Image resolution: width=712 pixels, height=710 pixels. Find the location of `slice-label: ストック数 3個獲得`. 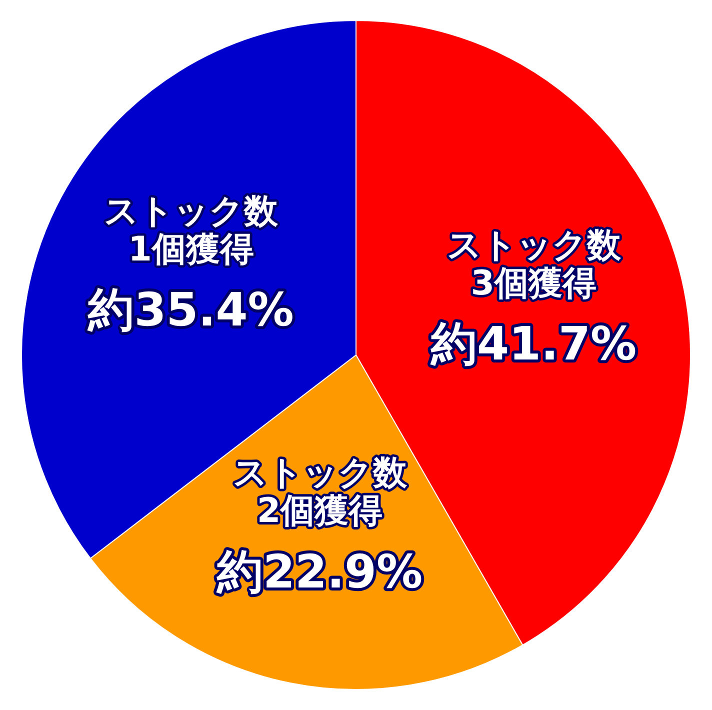

slice-label: ストック数 3個獲得 is located at coordinates (534, 264).